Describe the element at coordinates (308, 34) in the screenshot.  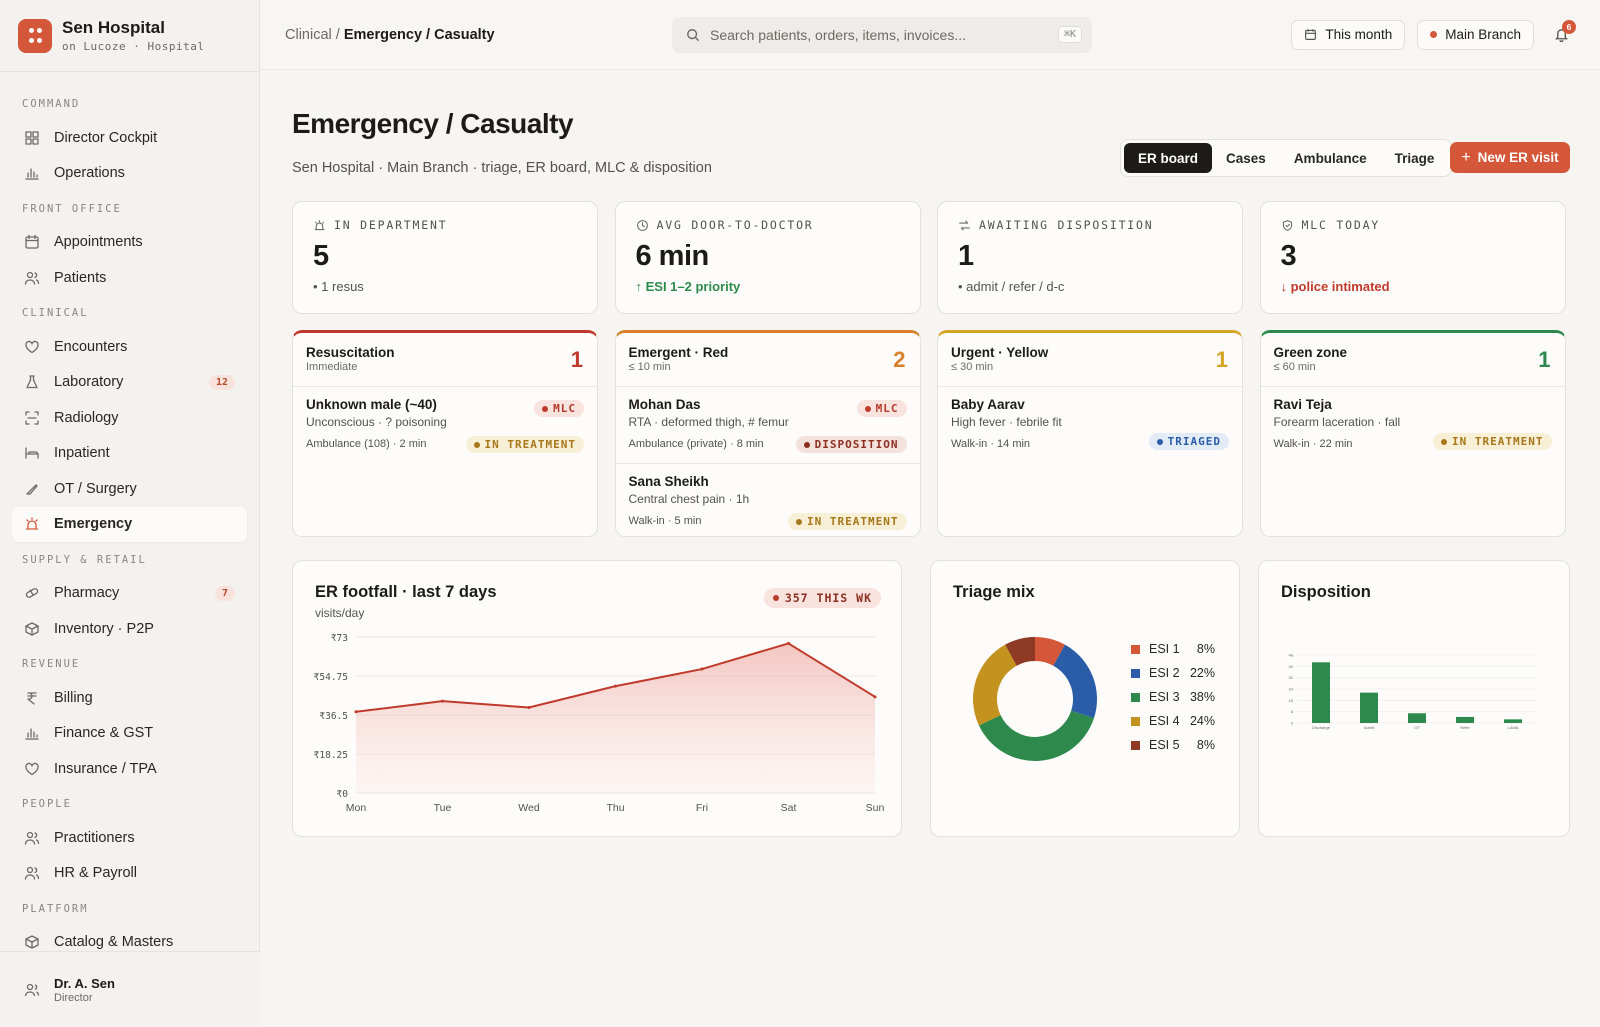
I see `breadcrumb-parent: Clinical` at that location.